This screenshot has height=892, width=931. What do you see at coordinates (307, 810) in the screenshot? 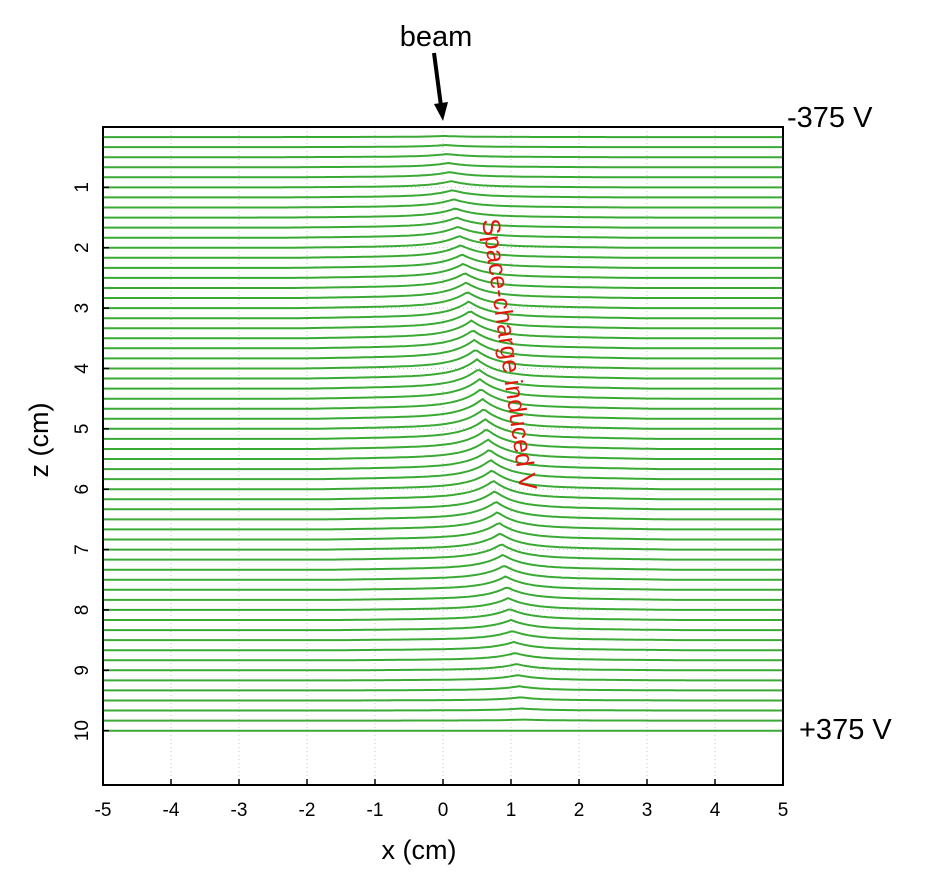
I see `x-tick-label: -2` at bounding box center [307, 810].